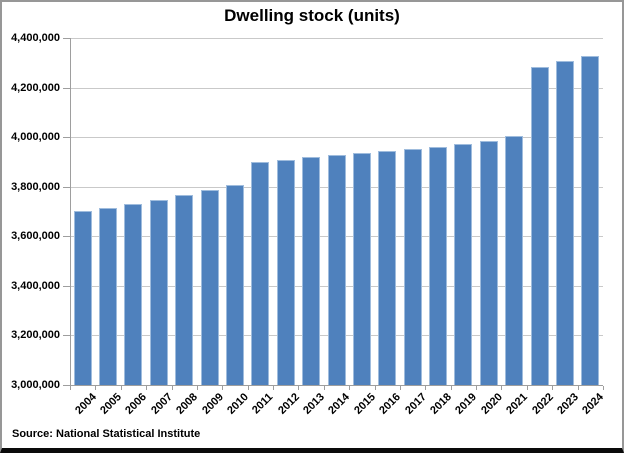  Describe the element at coordinates (465, 404) in the screenshot. I see `x-axis-label: 2019` at that location.